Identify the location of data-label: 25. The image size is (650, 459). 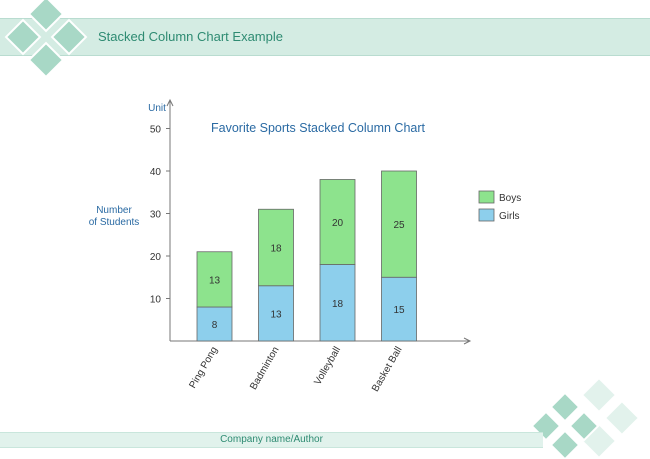
(399, 225).